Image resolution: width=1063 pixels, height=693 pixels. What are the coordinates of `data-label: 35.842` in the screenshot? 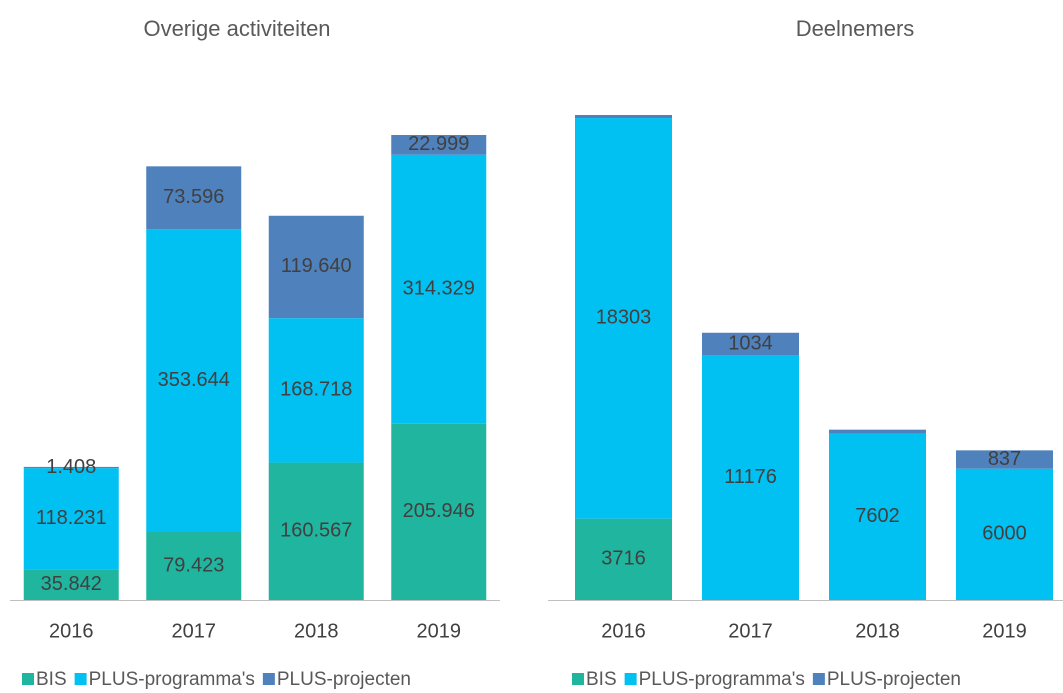 It's located at (71, 584).